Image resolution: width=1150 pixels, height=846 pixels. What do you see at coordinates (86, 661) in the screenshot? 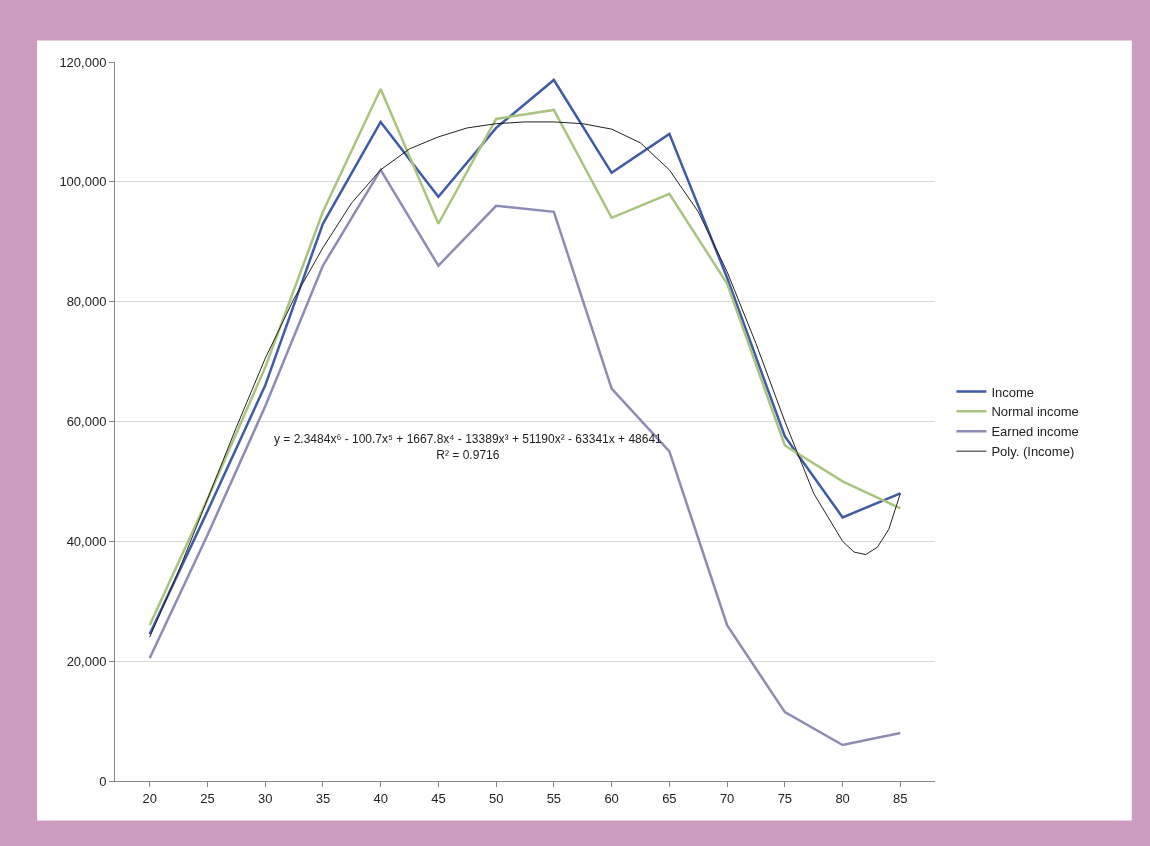
I see `y-tick-label: 20,000` at bounding box center [86, 661].